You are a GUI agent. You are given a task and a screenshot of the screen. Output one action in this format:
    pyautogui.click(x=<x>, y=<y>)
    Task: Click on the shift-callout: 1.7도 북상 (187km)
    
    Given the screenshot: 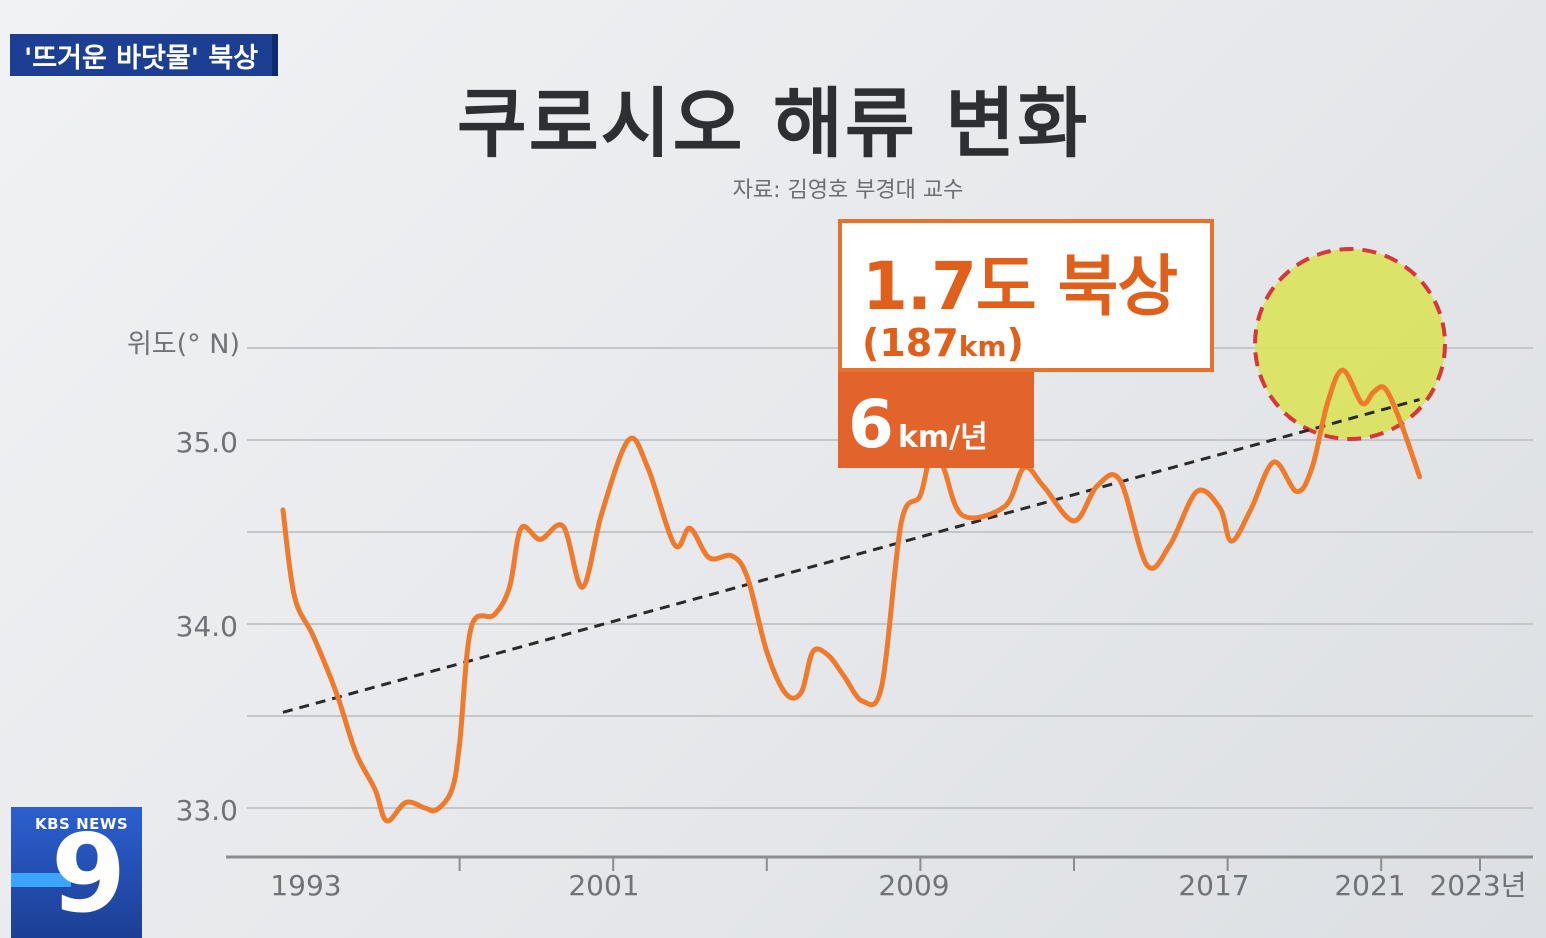 What is the action you would take?
    pyautogui.click(x=1026, y=295)
    